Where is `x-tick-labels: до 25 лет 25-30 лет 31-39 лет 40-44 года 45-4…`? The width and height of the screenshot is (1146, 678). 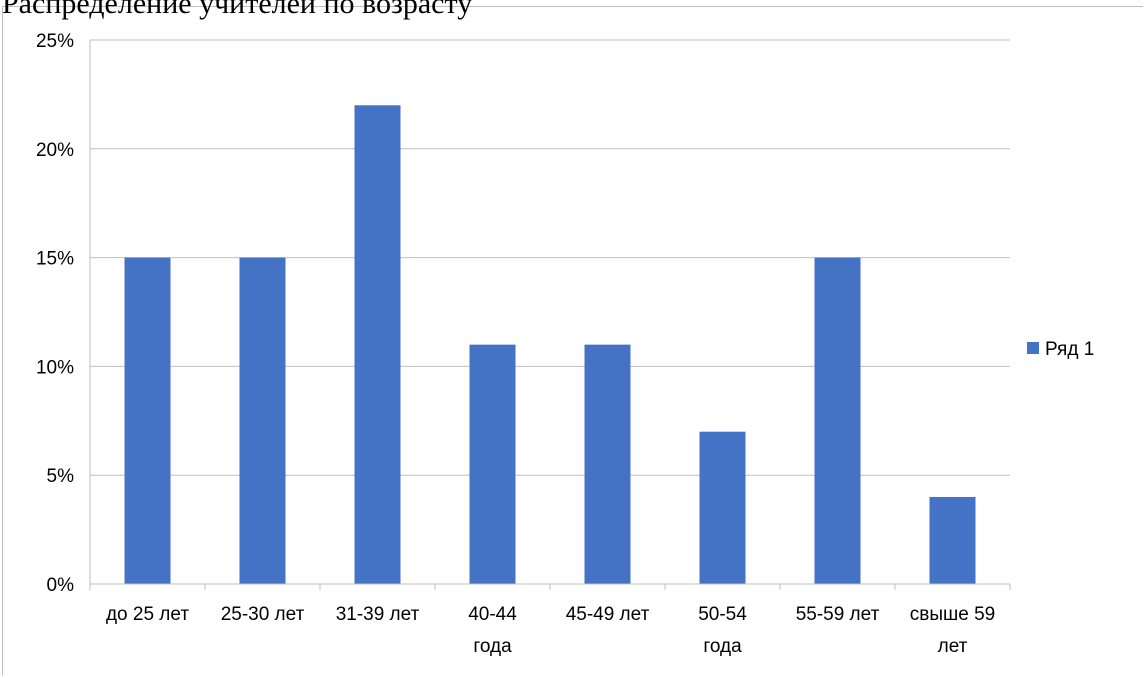
x-tick-labels: до 25 лет 25-30 лет 31-39 лет 40-44 года 45-4… is located at coordinates (550, 630).